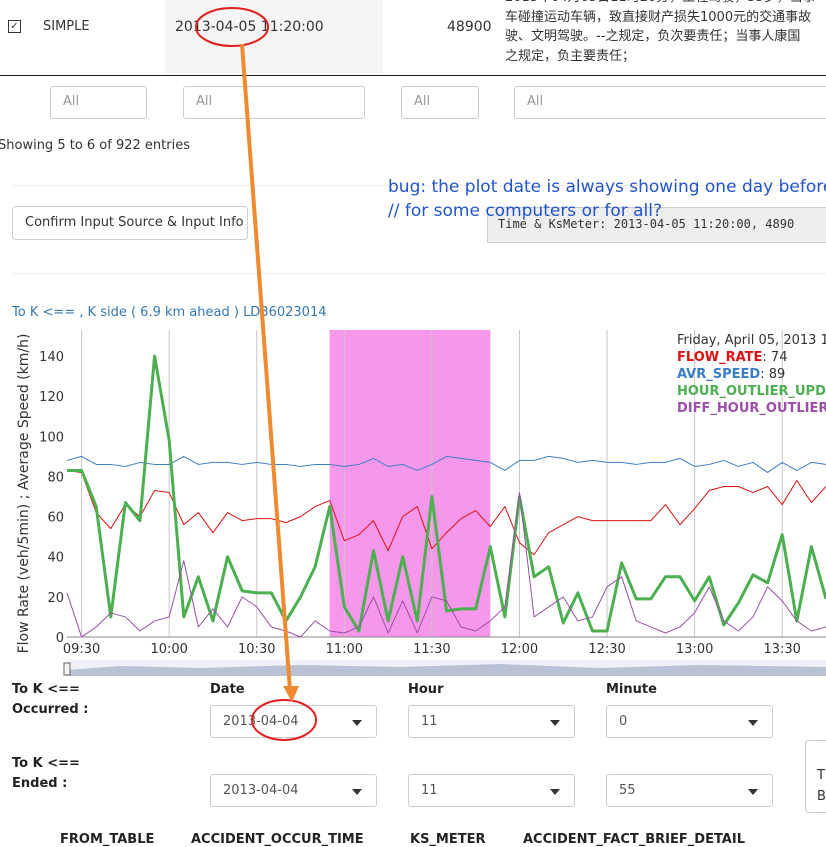 The width and height of the screenshot is (826, 847). What do you see at coordinates (277, 839) in the screenshot?
I see `table-header: ACCIDENT_OCCUR_TIME` at bounding box center [277, 839].